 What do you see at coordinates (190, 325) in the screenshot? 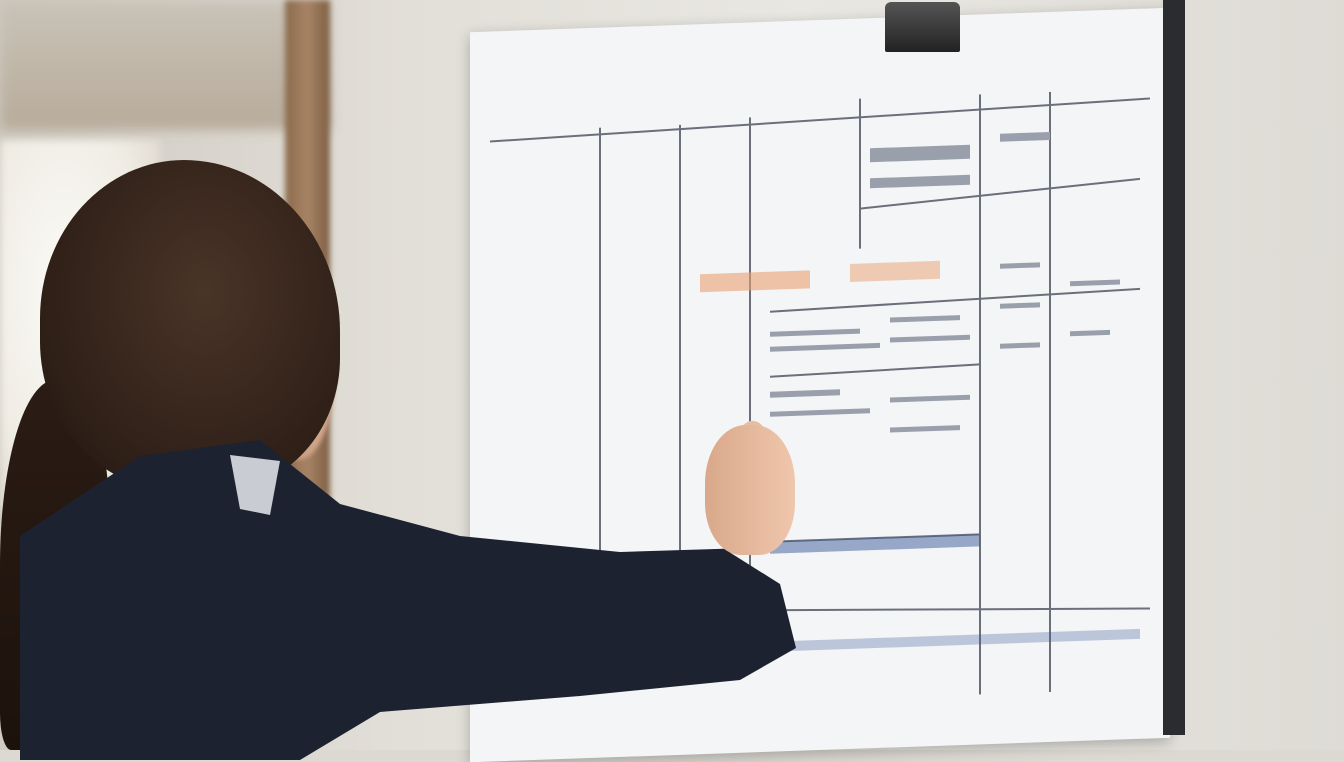
I see `hair` at bounding box center [190, 325].